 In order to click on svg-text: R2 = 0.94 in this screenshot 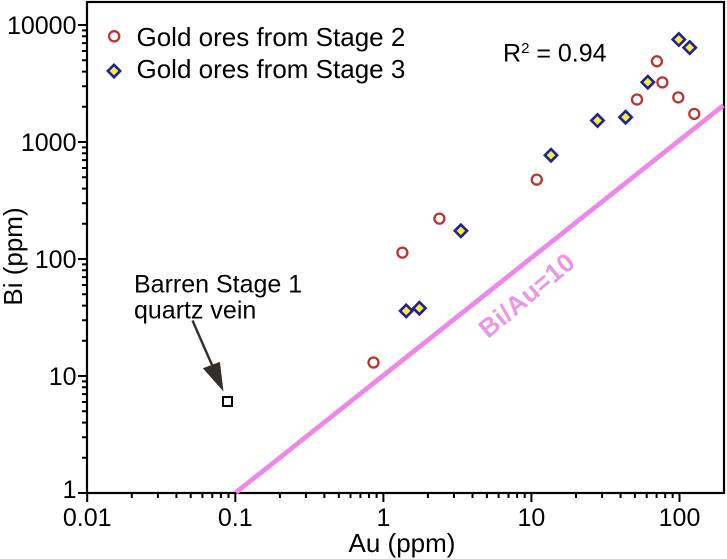, I will do `click(555, 54)`.